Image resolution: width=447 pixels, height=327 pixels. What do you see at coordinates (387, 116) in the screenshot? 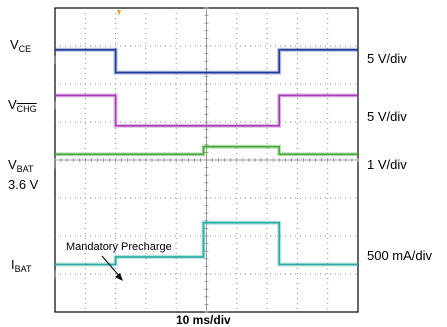
I see `scale-vchg: 5 V/div` at bounding box center [387, 116].